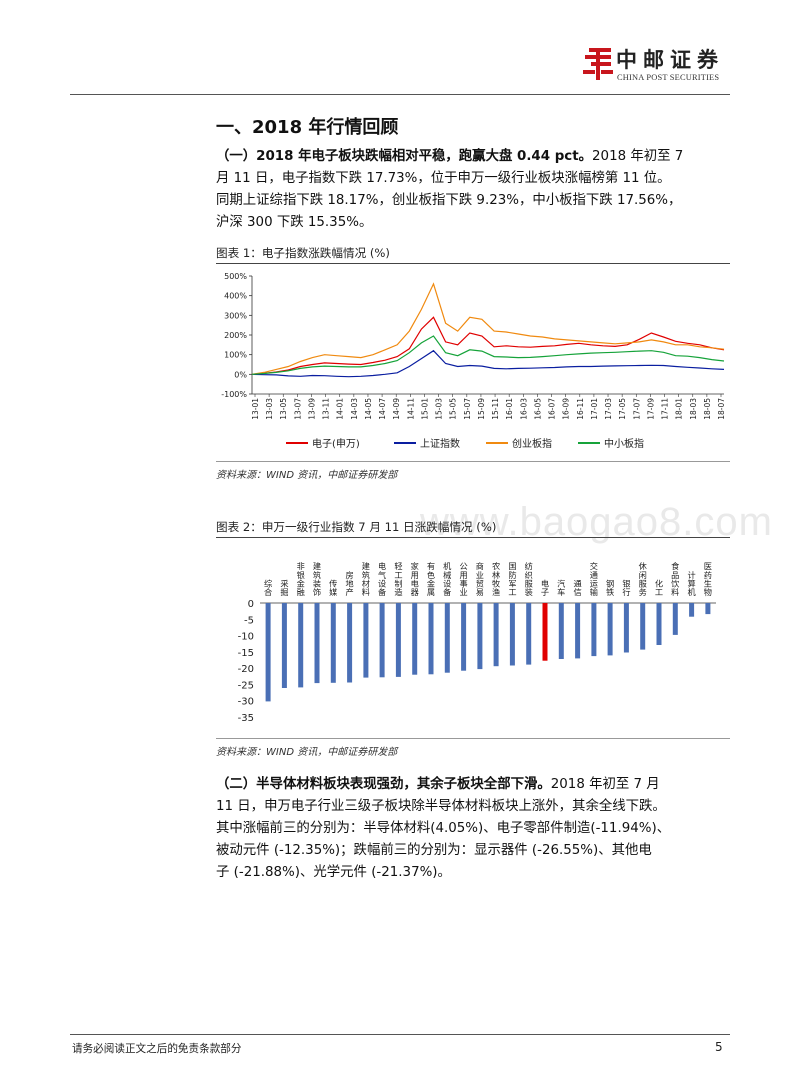 The width and height of the screenshot is (800, 1086). What do you see at coordinates (626, 587) in the screenshot?
I see `category-label: 银行` at bounding box center [626, 587].